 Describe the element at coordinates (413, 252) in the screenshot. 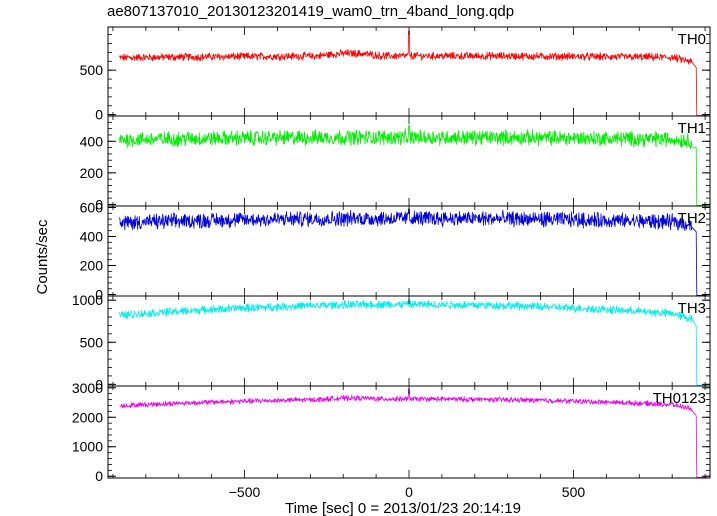

I see `series-line-th2` at that location.